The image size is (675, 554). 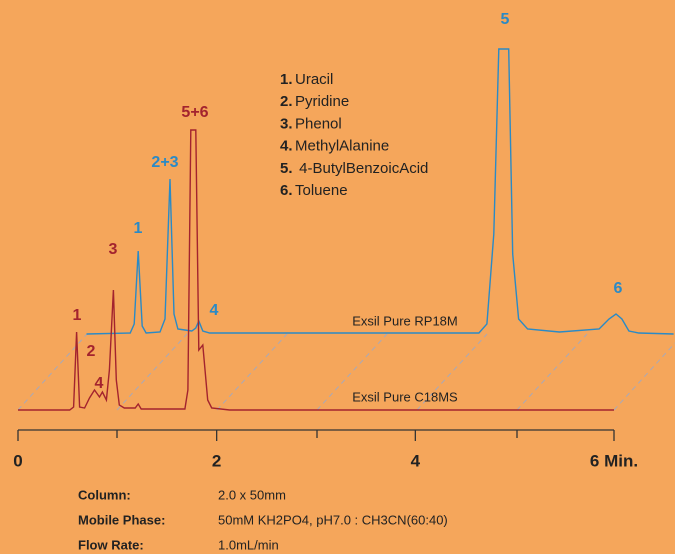 What do you see at coordinates (286, 168) in the screenshot?
I see `compound-number: 5.` at bounding box center [286, 168].